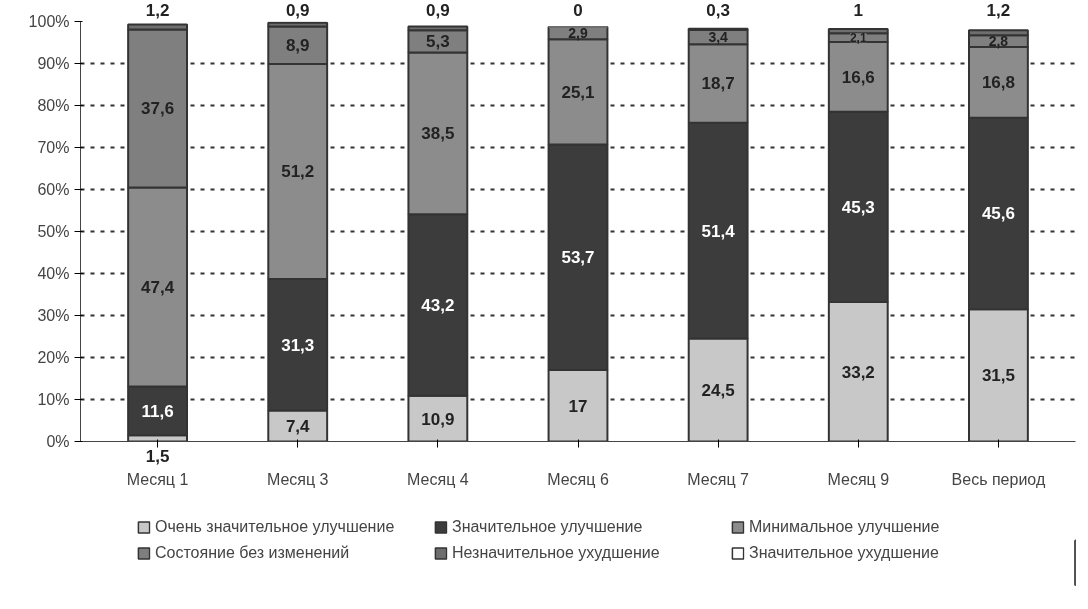 Image resolution: width=1088 pixels, height=609 pixels. Describe the element at coordinates (578, 10) in the screenshot. I see `data-label: 0` at that location.